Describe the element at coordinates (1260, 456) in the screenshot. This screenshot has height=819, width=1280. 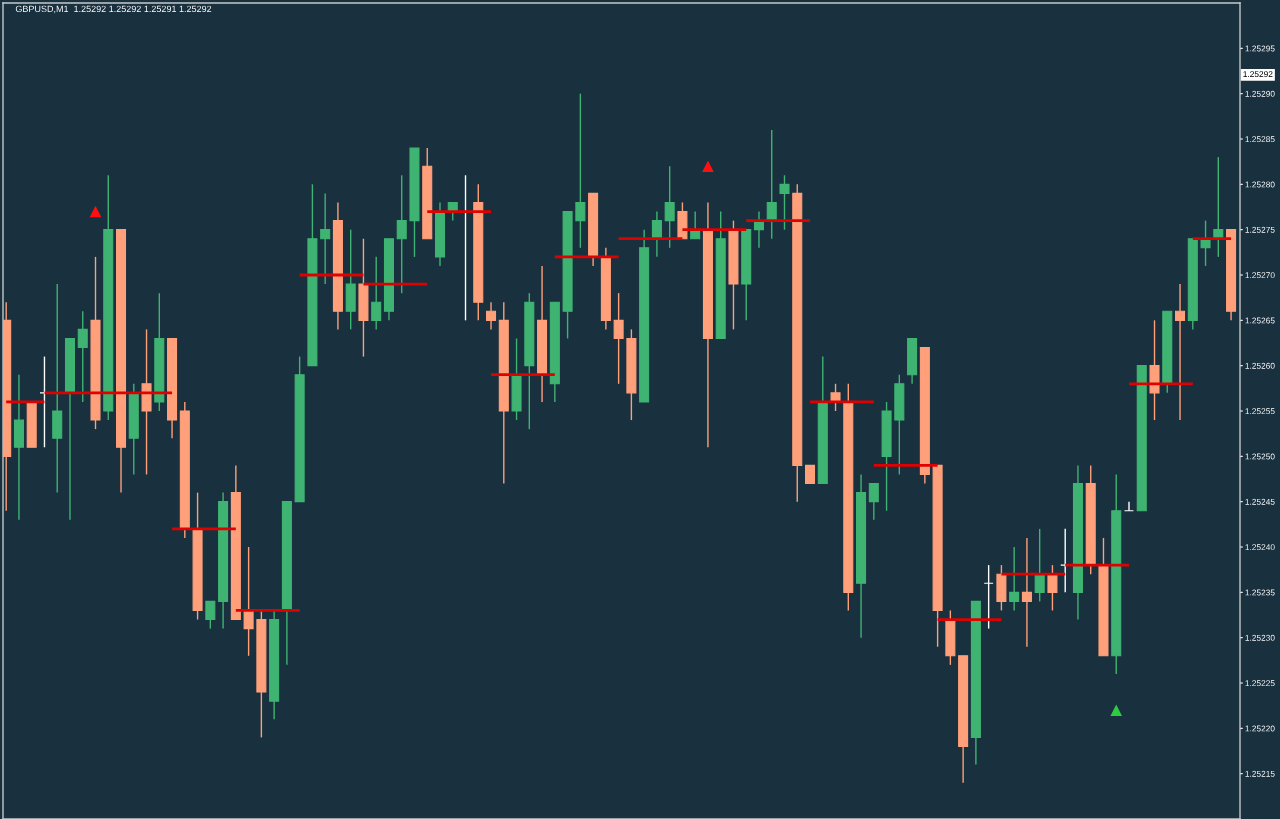
I see `y-tick-label: 1.25250` at that location.